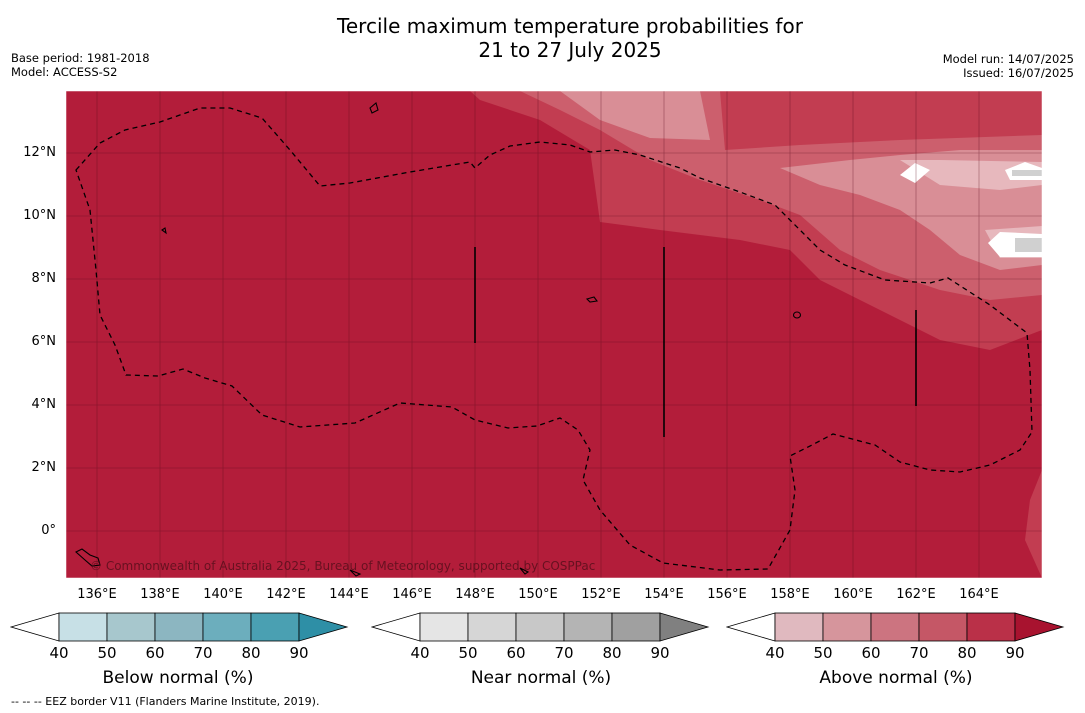 The width and height of the screenshot is (1085, 713). I want to click on lon-label-148e: 148°E, so click(475, 594).